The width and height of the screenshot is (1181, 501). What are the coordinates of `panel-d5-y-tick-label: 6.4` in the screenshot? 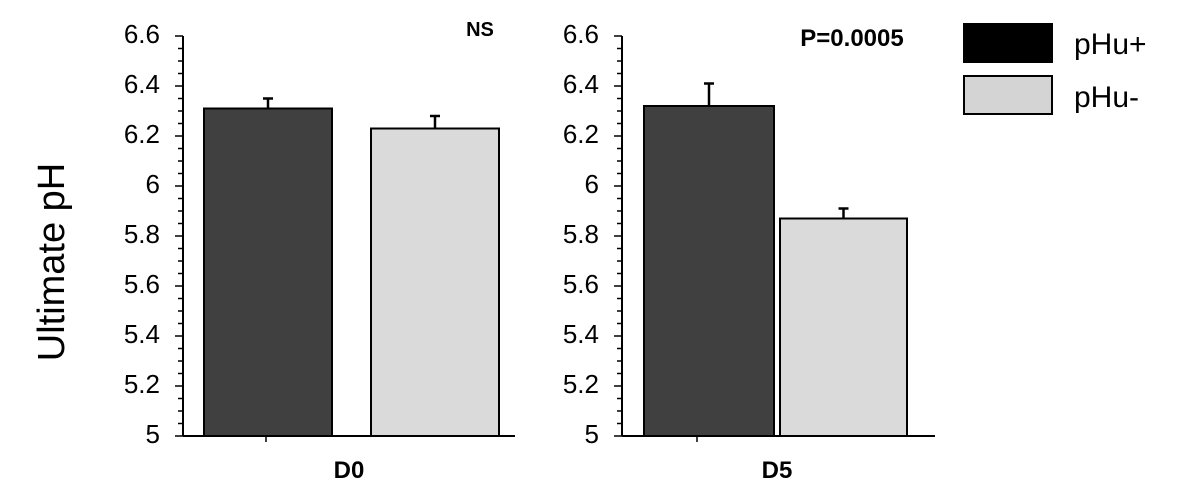 It's located at (581, 84).